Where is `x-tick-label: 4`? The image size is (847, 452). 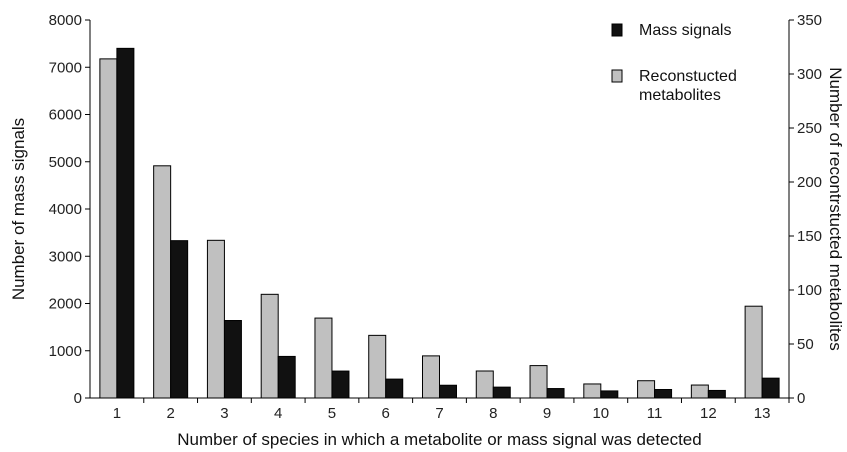
x-tick-label: 4 is located at coordinates (278, 413).